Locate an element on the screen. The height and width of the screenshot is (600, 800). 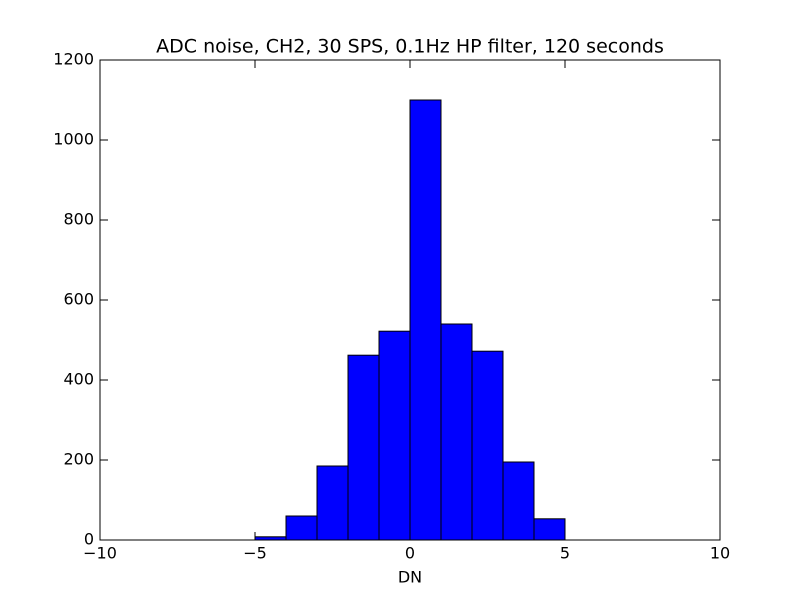
x-tick-label: 0 is located at coordinates (410, 553).